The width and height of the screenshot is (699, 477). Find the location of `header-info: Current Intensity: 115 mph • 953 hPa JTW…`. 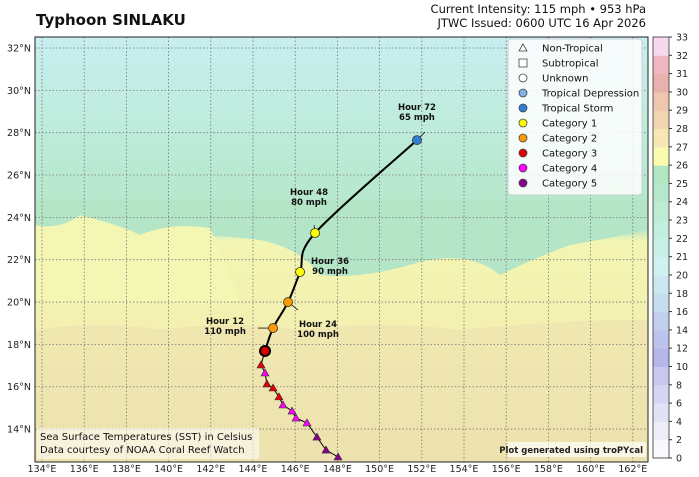

header-info: Current Intensity: 115 mph • 953 hPa JTW… is located at coordinates (538, 16).